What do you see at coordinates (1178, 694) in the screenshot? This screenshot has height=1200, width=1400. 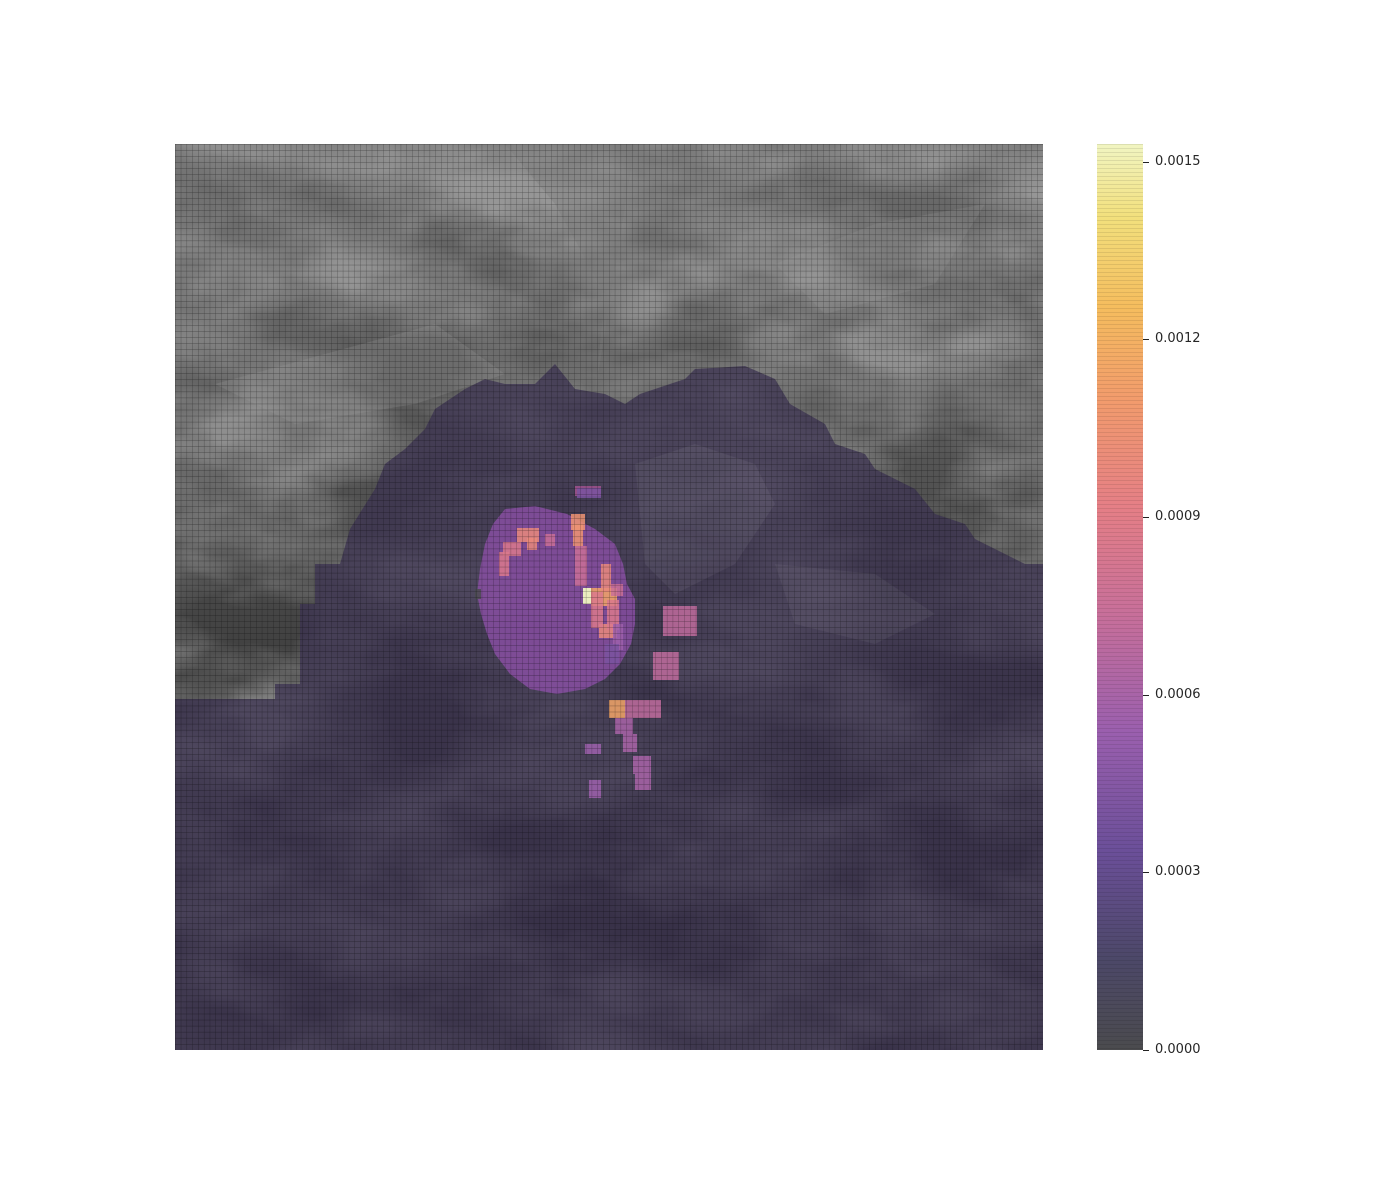 I see `colorbar-tick-label: 0.0006` at bounding box center [1178, 694].